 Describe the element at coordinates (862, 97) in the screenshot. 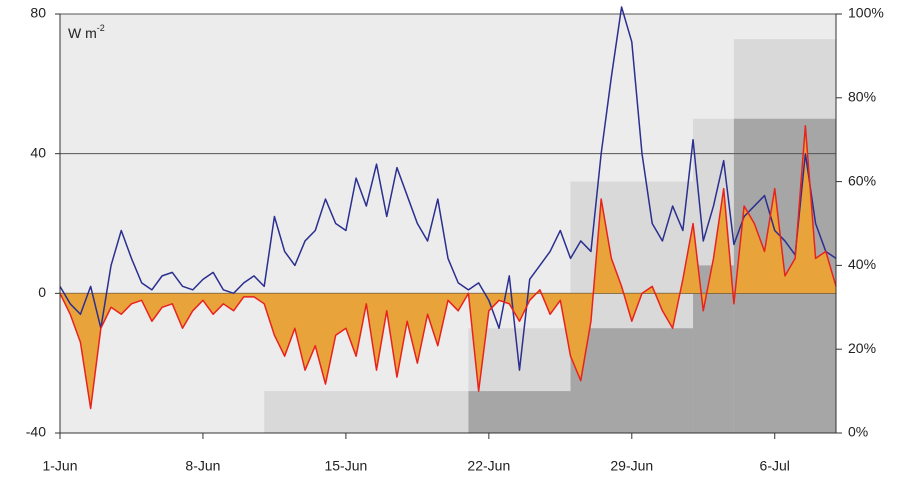

I see `y2-tick-label: 80%` at that location.